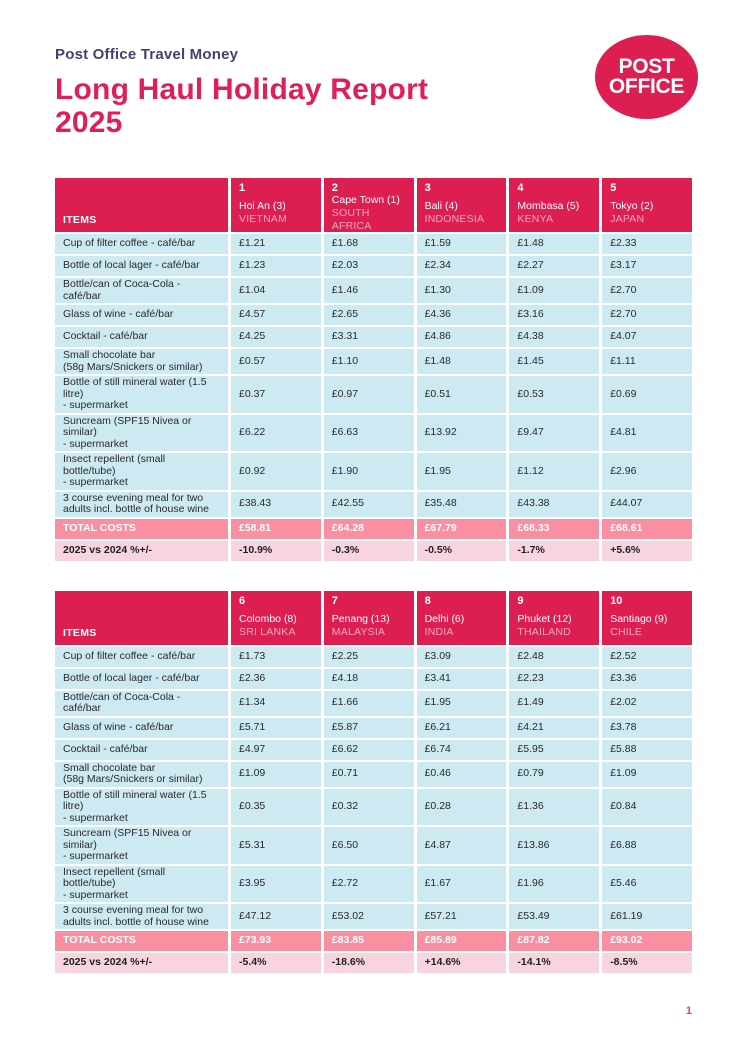 This screenshot has height=1056, width=746. Describe the element at coordinates (647, 656) in the screenshot. I see `item-price: £2.52` at that location.